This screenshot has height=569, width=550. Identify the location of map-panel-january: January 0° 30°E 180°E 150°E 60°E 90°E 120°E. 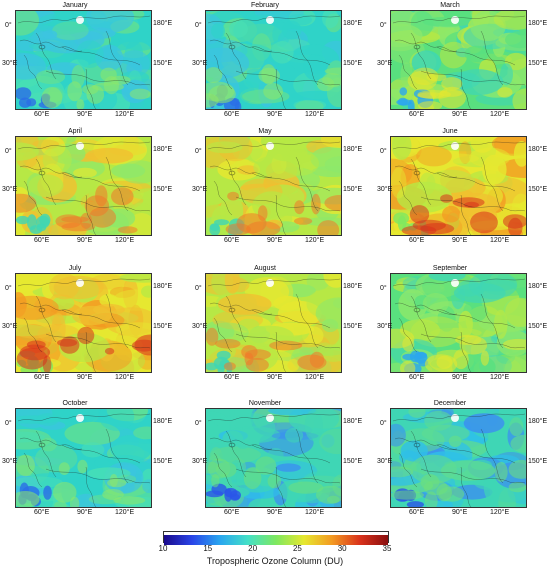
(90, 64).